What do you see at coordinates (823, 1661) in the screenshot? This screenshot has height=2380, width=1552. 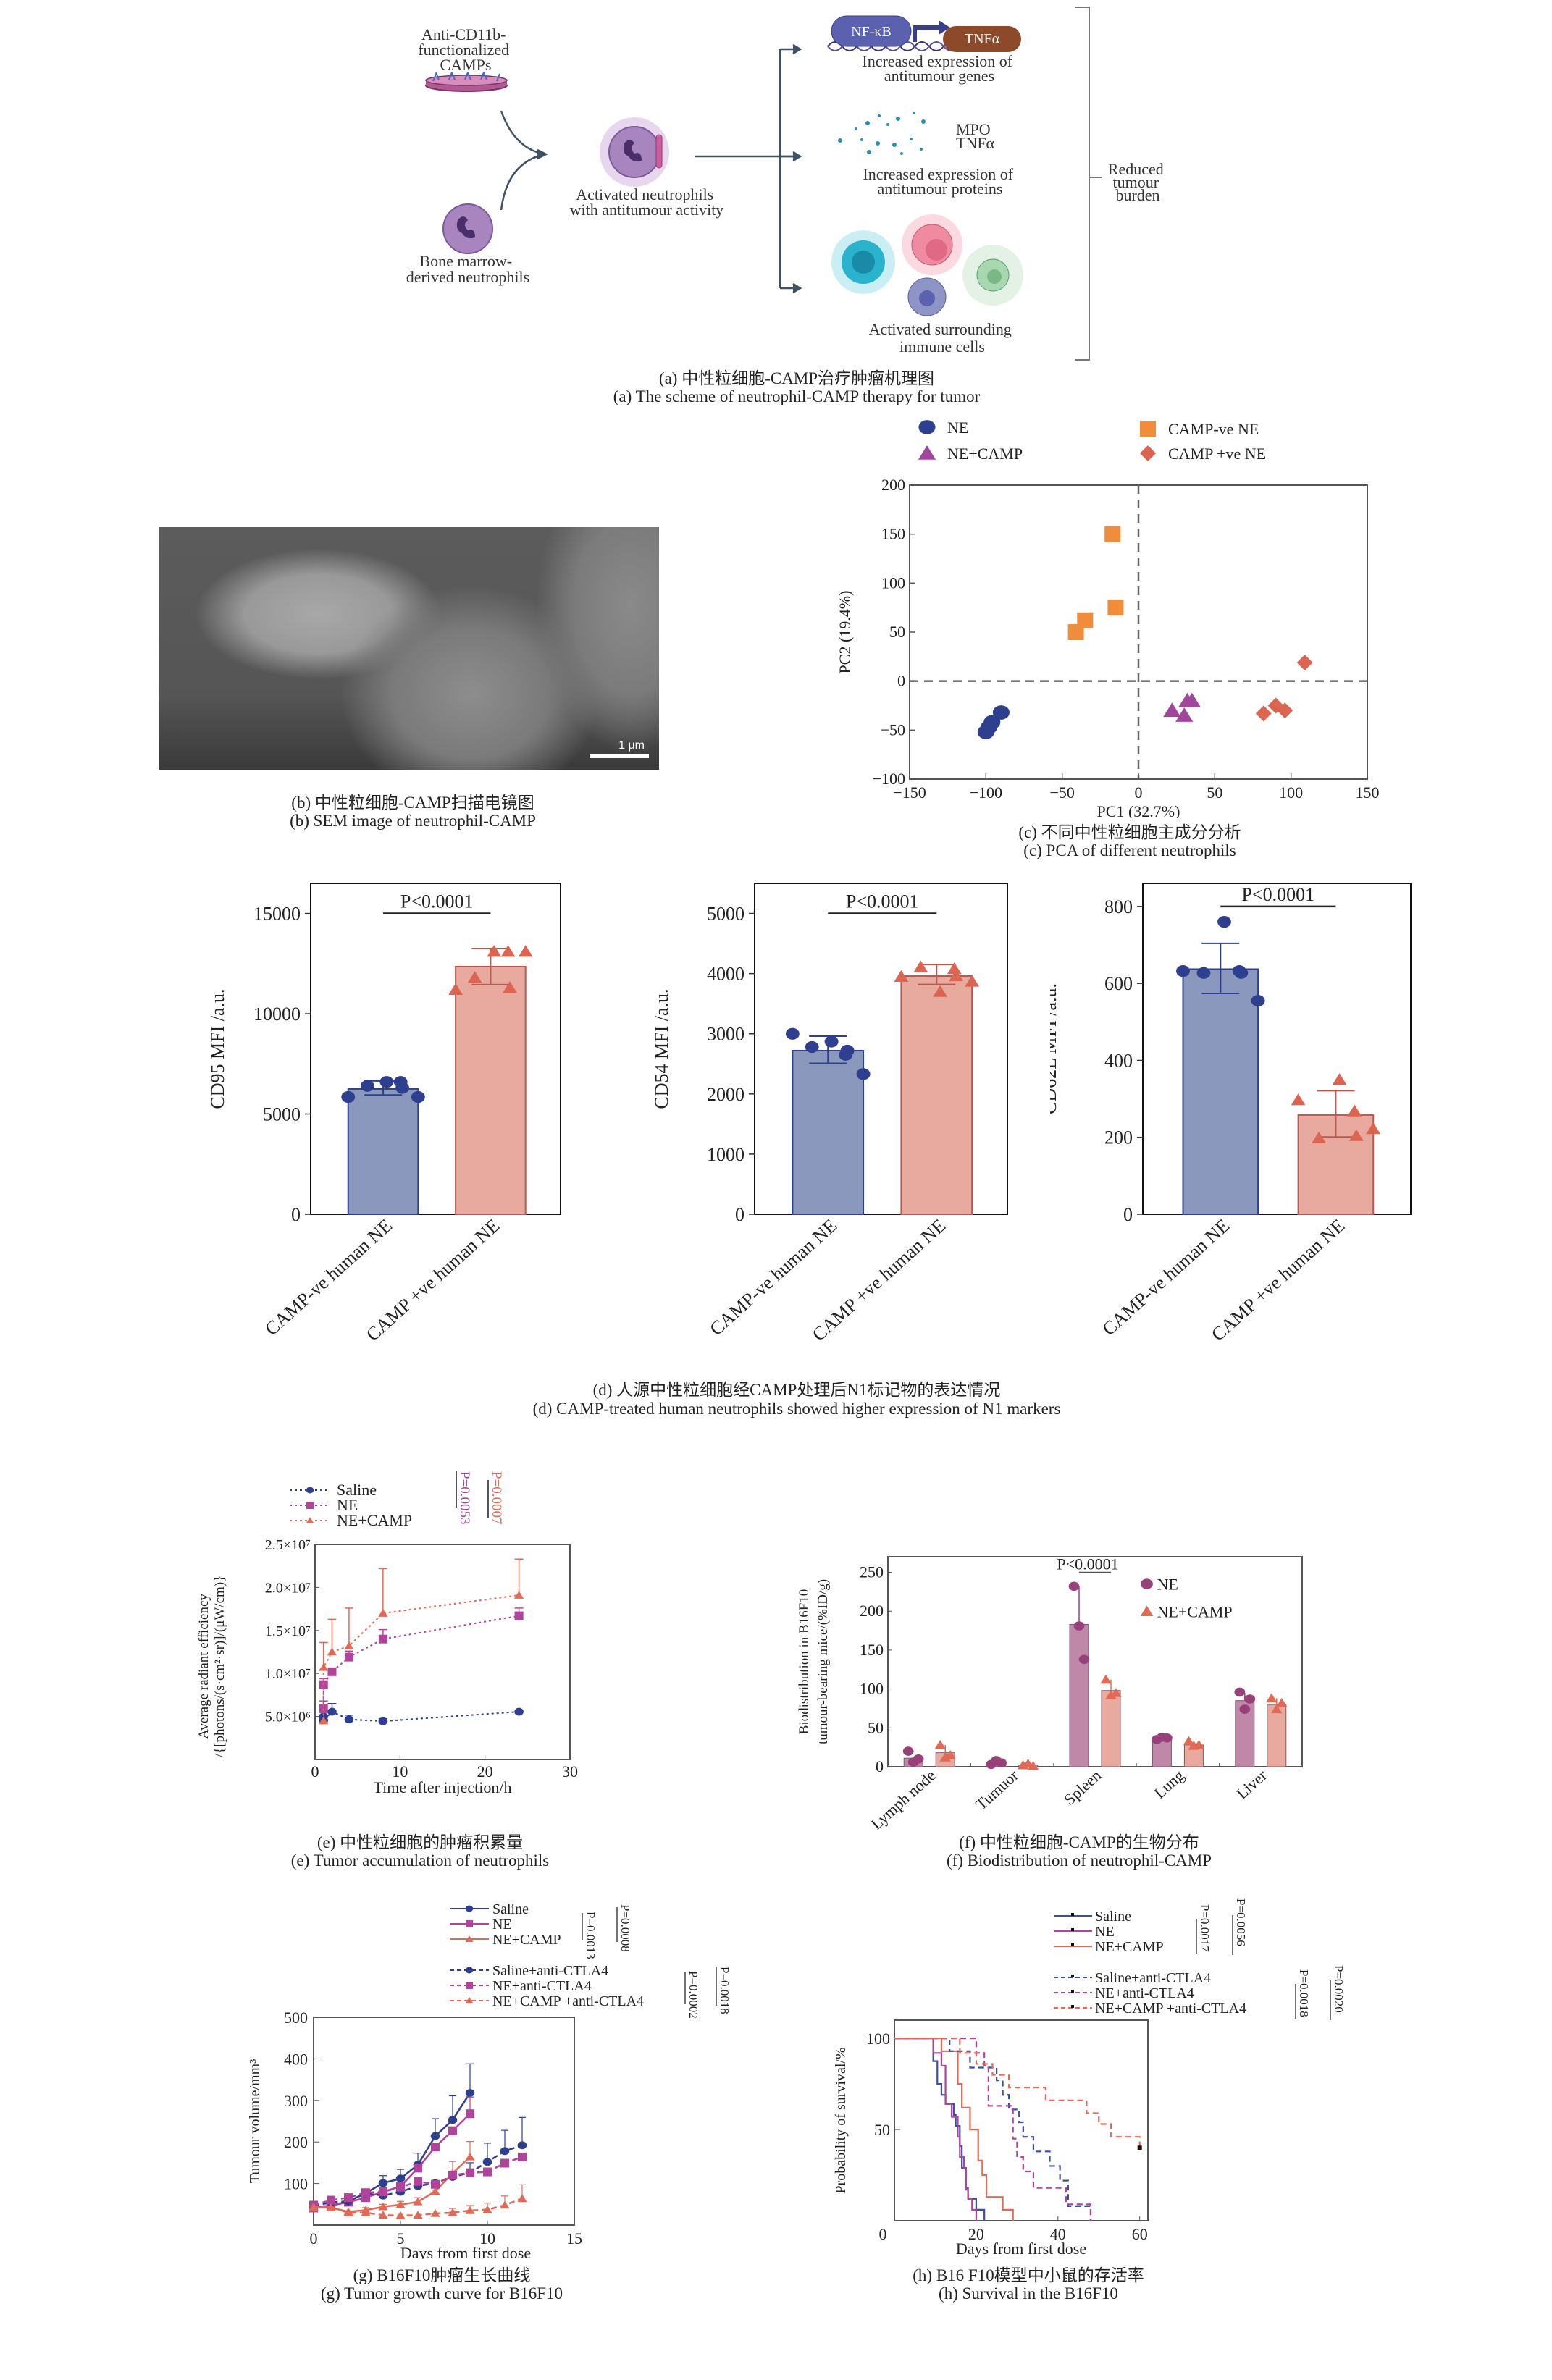 I see `y-axis-label: tumour-bearing mice/(%ID/g)` at bounding box center [823, 1661].